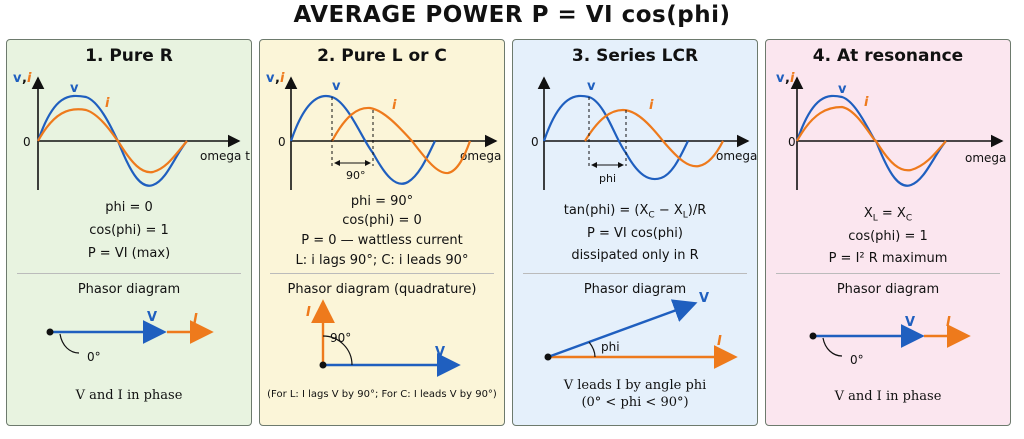 The image size is (1024, 439). What do you see at coordinates (622, 329) in the screenshot?
I see `v-phasor` at bounding box center [622, 329].